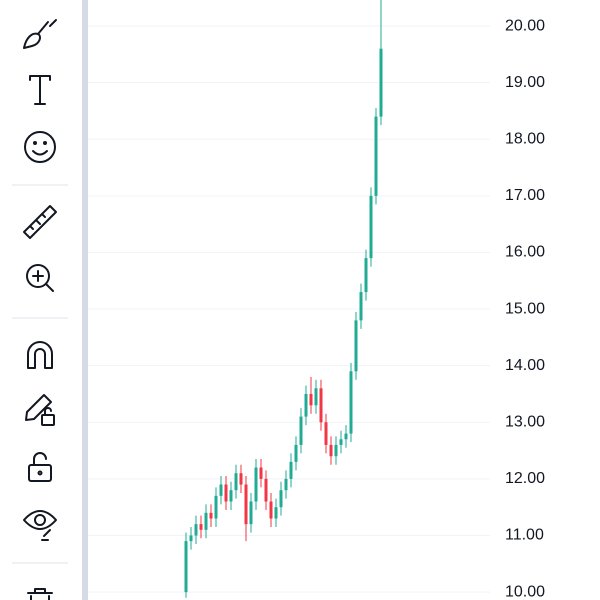  I want to click on y-tick-label: 18.00, so click(525, 138).